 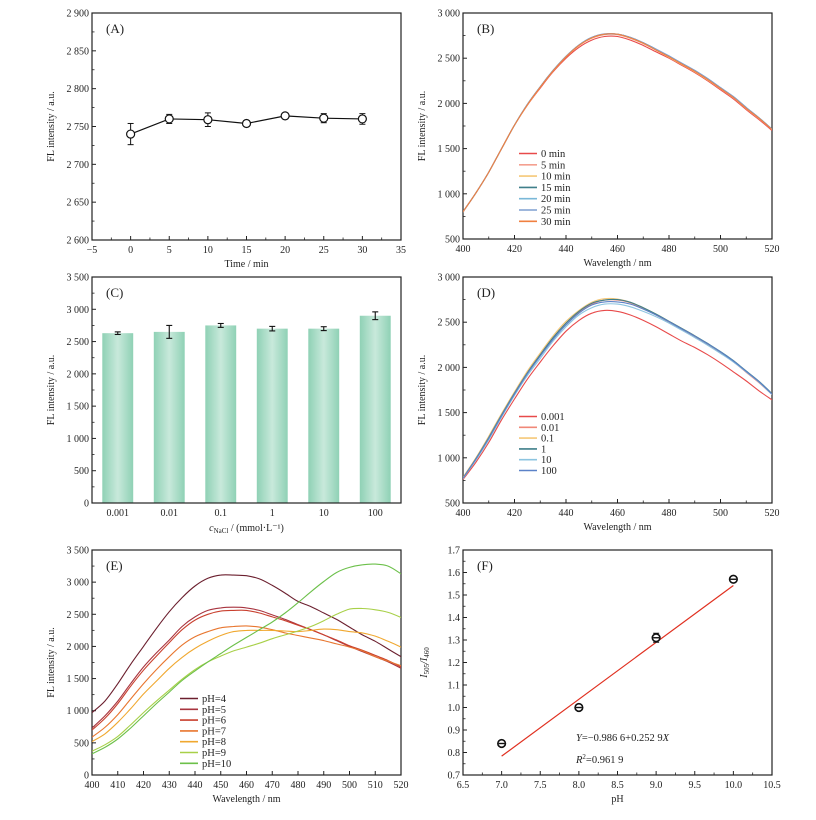 What do you see at coordinates (195, 785) in the screenshot?
I see `x-tick-label: 440` at bounding box center [195, 785].